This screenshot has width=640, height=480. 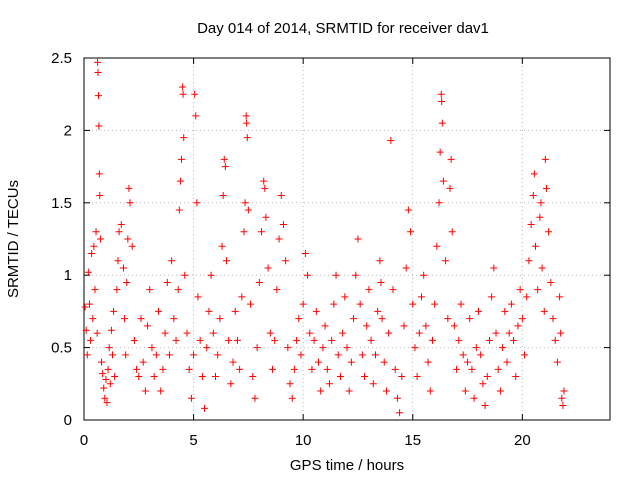 What do you see at coordinates (61, 58) in the screenshot?
I see `y-tick-label: 2.5` at bounding box center [61, 58].